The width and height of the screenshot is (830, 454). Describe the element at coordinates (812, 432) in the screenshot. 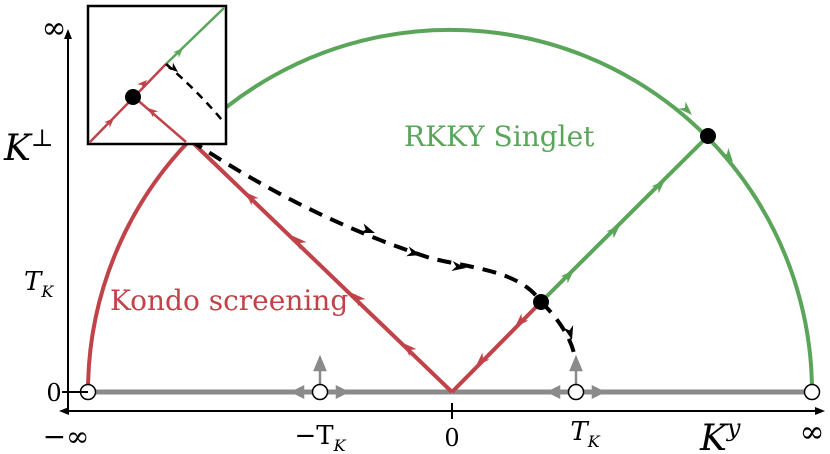

I see `x-tick-pos-inf: ∞` at that location.